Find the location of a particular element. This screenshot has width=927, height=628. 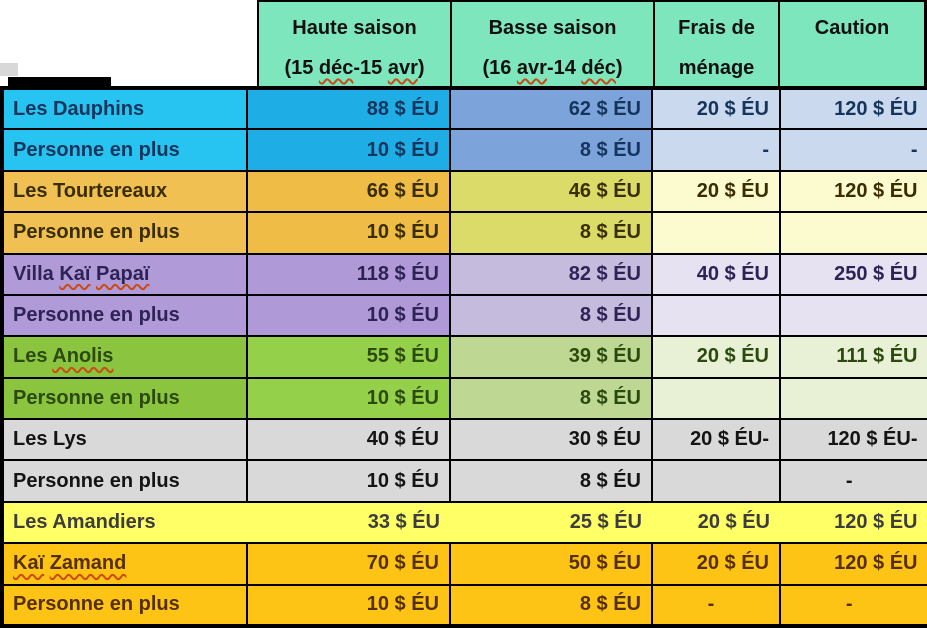

basse-saison-cell: 50 $ ÉU is located at coordinates (551, 564).